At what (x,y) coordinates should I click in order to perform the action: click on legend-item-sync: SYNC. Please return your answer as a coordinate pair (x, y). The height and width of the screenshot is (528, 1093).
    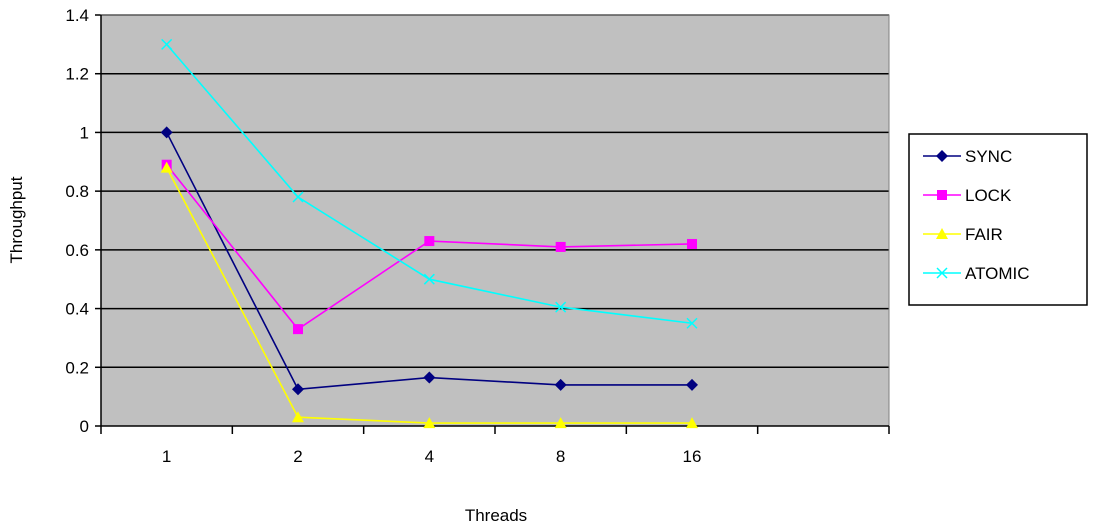
    Looking at the image, I should click on (967, 156).